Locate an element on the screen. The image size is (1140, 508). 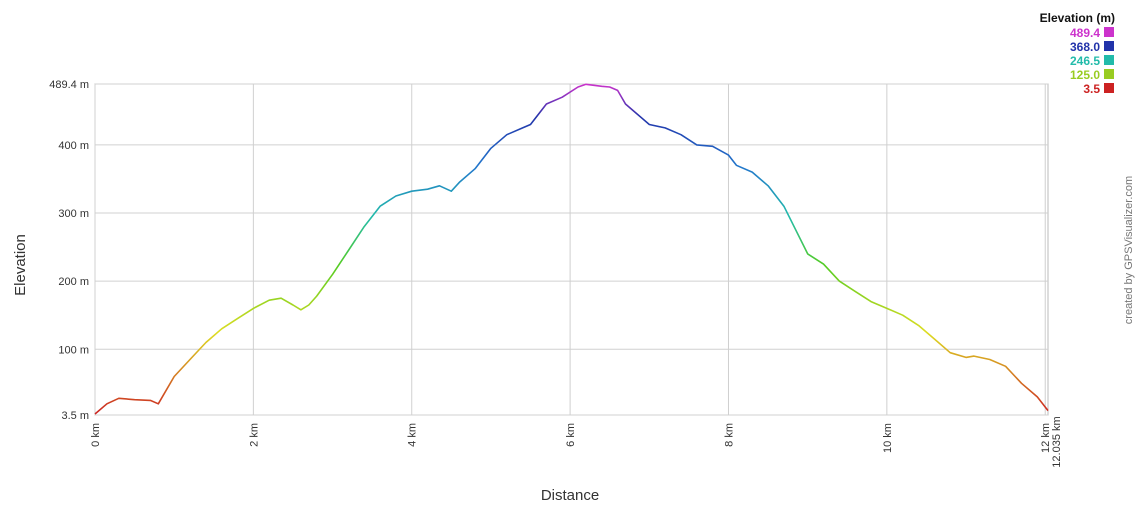
legend-item: 368.0 is located at coordinates (1092, 47).